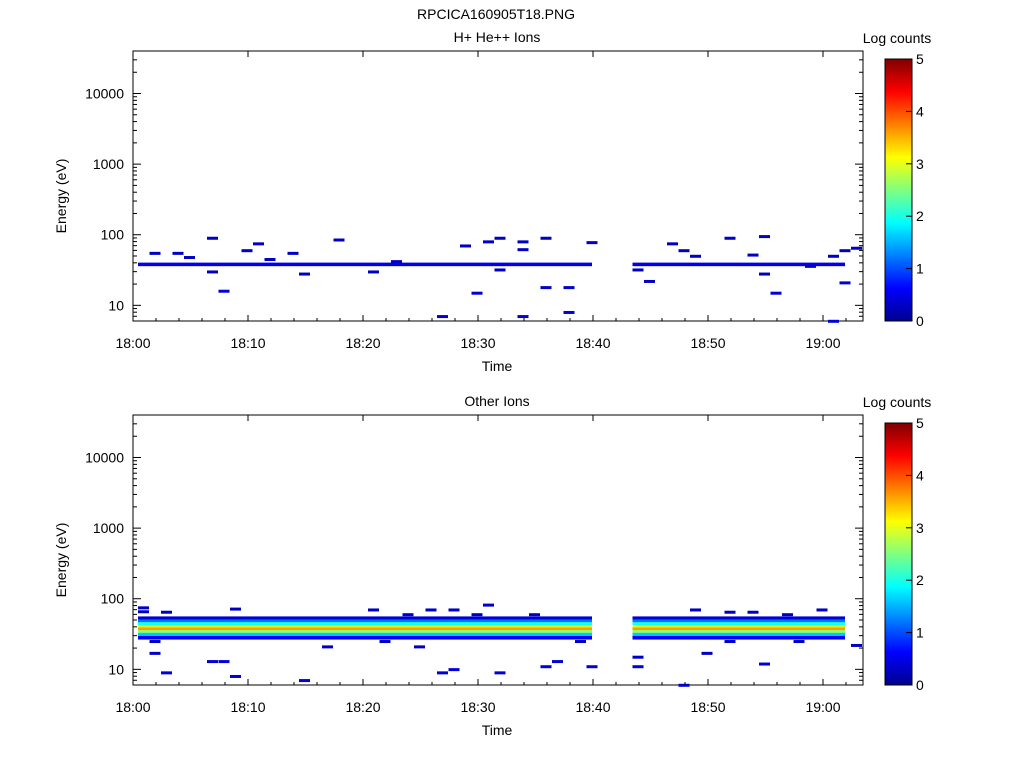 The image size is (1024, 768). What do you see at coordinates (497, 366) in the screenshot?
I see `x-axis-label: Time` at bounding box center [497, 366].